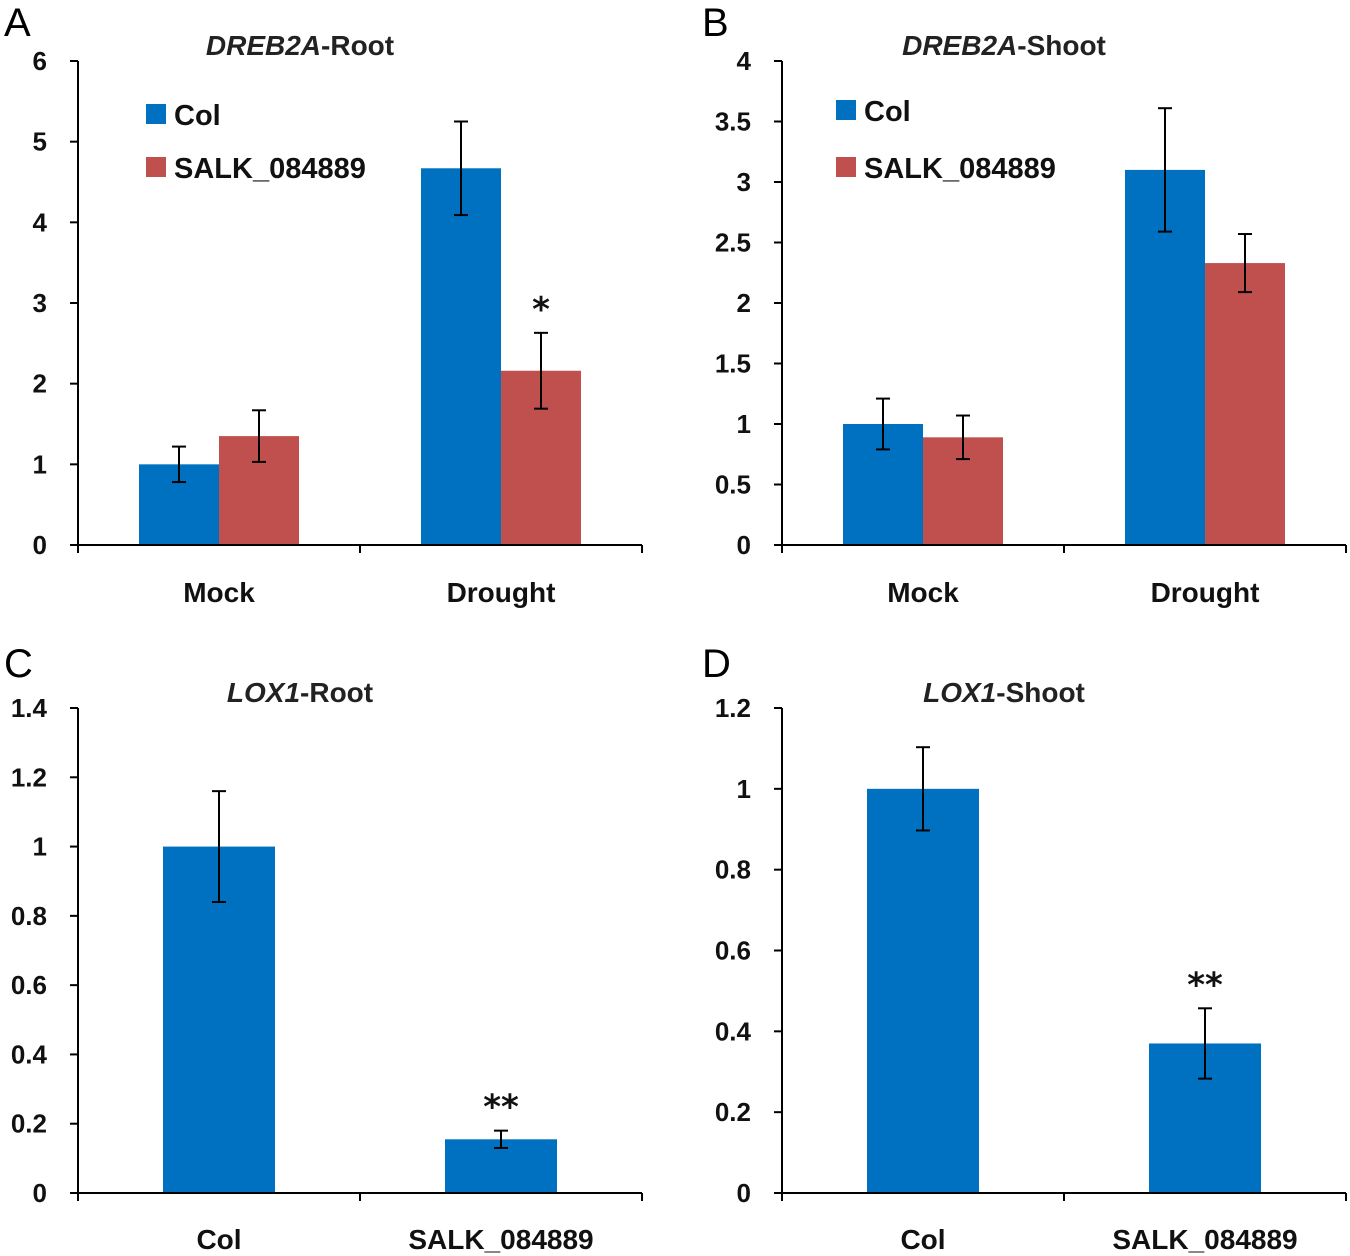 This screenshot has width=1350, height=1256. Describe the element at coordinates (29, 708) in the screenshot. I see `y-tick-label: 1.4` at that location.